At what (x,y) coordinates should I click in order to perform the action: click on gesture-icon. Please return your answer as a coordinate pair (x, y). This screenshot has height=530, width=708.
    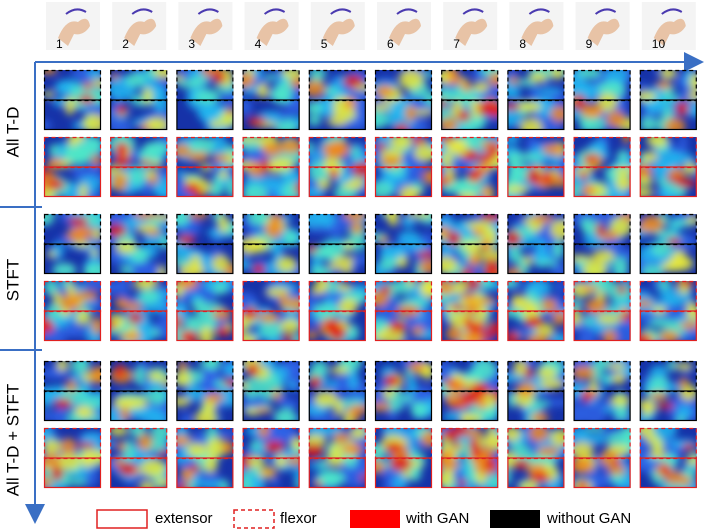
    Looking at the image, I should click on (536, 26).